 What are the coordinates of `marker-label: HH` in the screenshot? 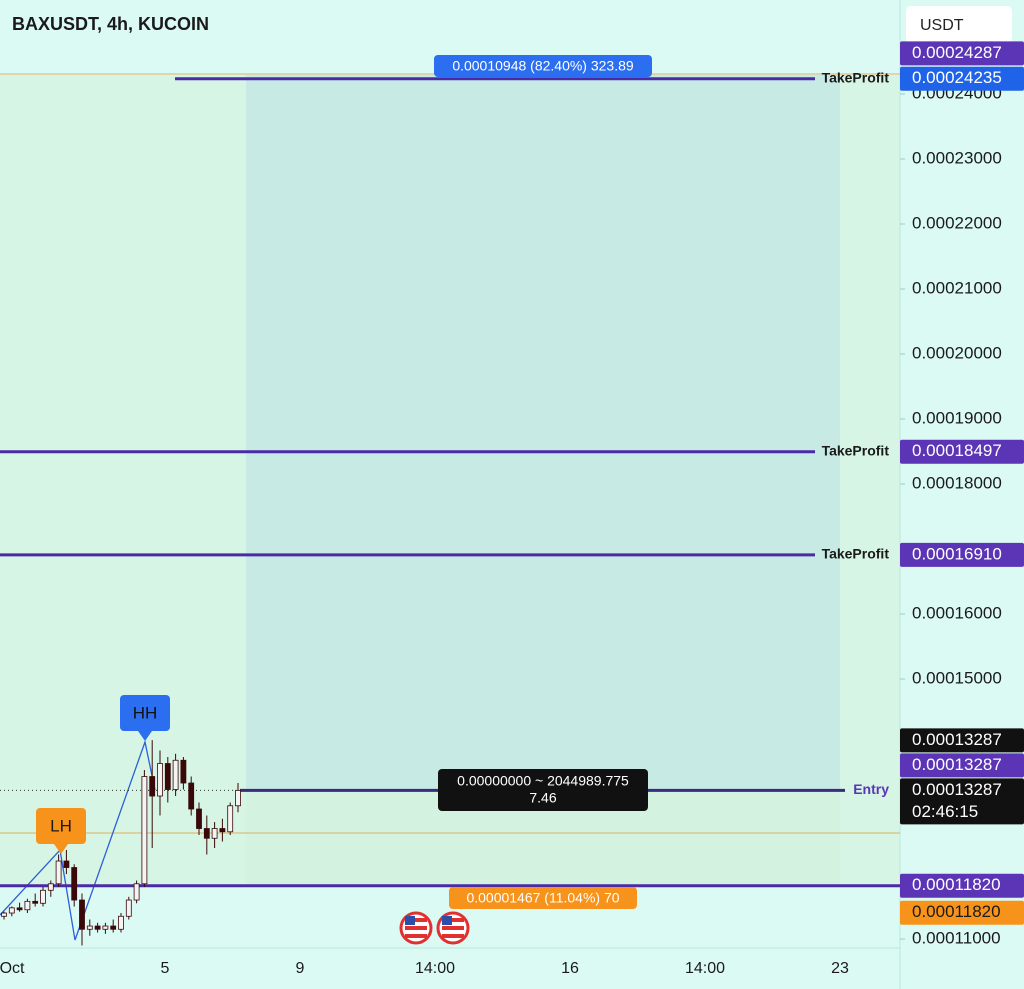 It's located at (145, 712).